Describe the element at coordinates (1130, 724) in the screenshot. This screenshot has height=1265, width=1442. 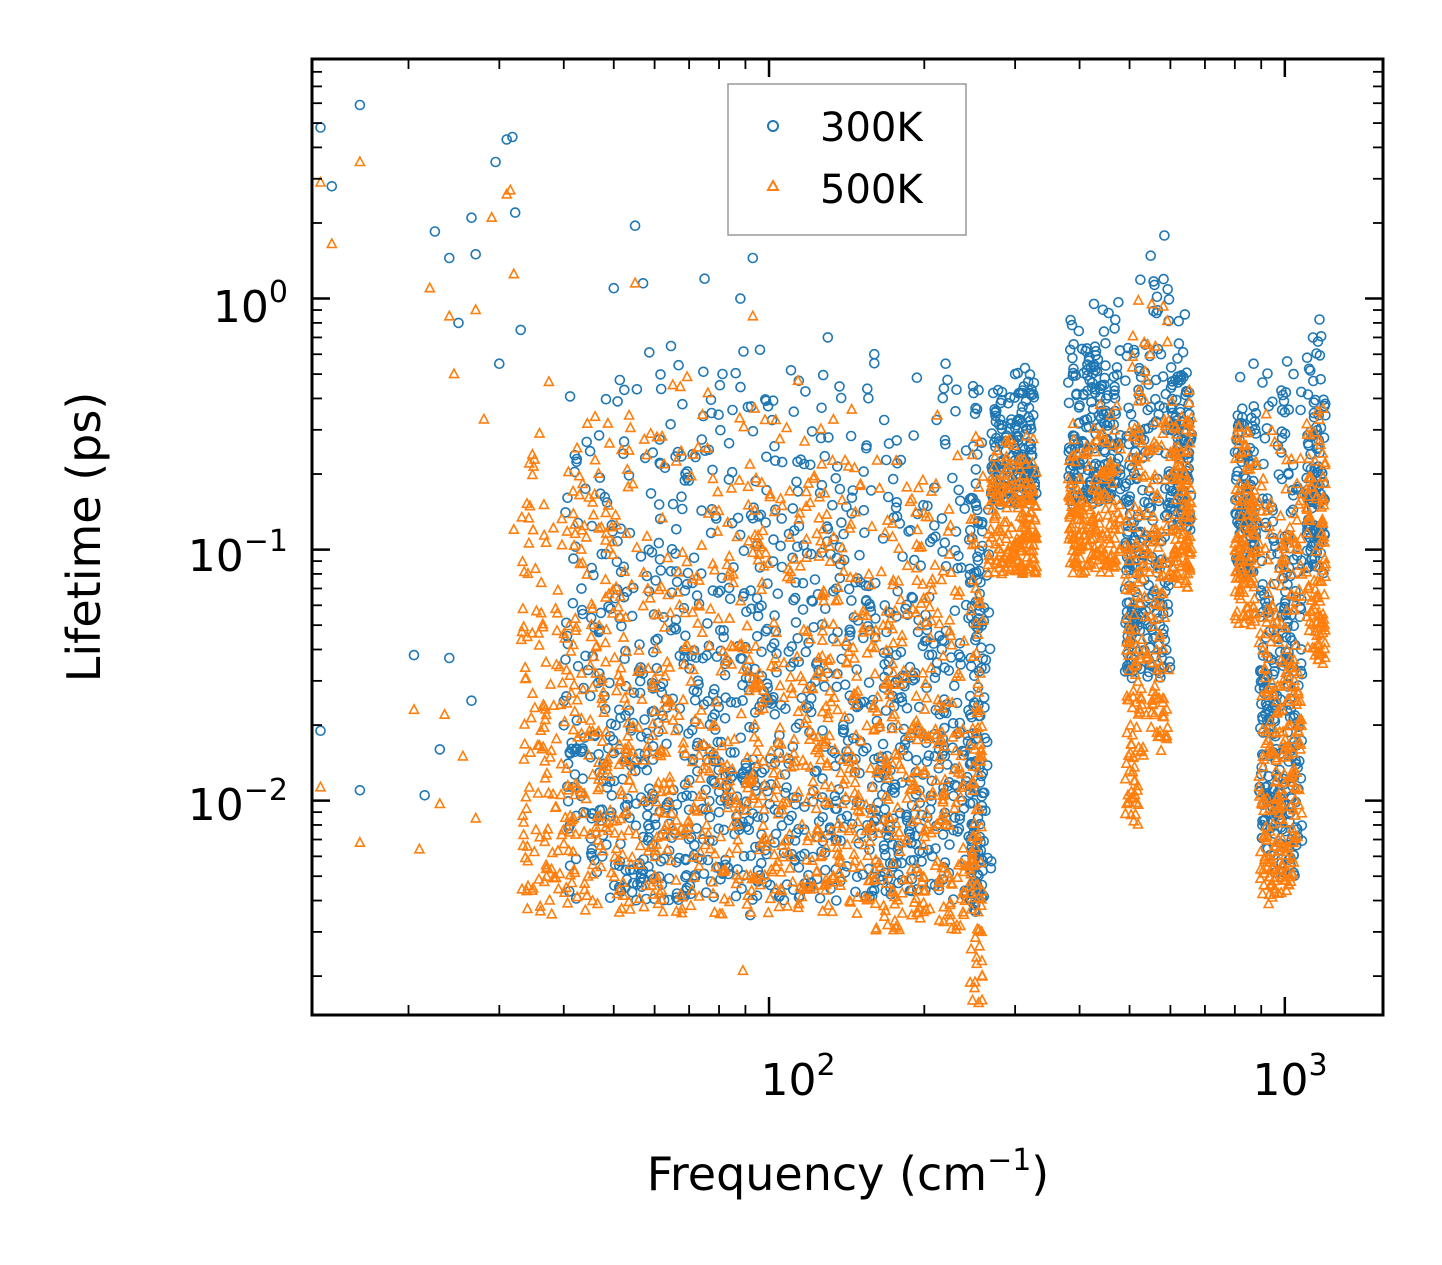
I see `scatter-point-500k-1913` at that location.